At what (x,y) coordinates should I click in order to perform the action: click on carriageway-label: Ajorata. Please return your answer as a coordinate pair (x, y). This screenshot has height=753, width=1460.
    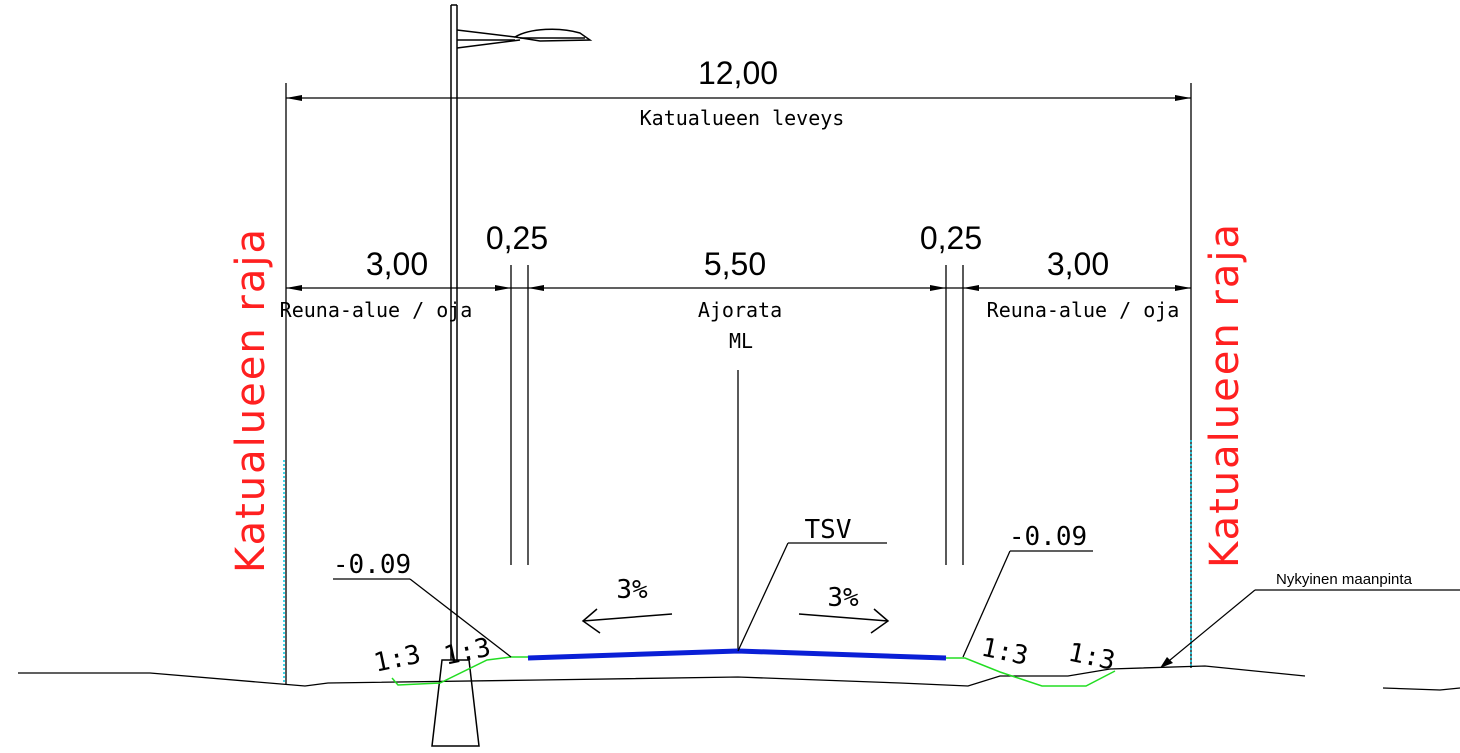
    Looking at the image, I should click on (740, 310).